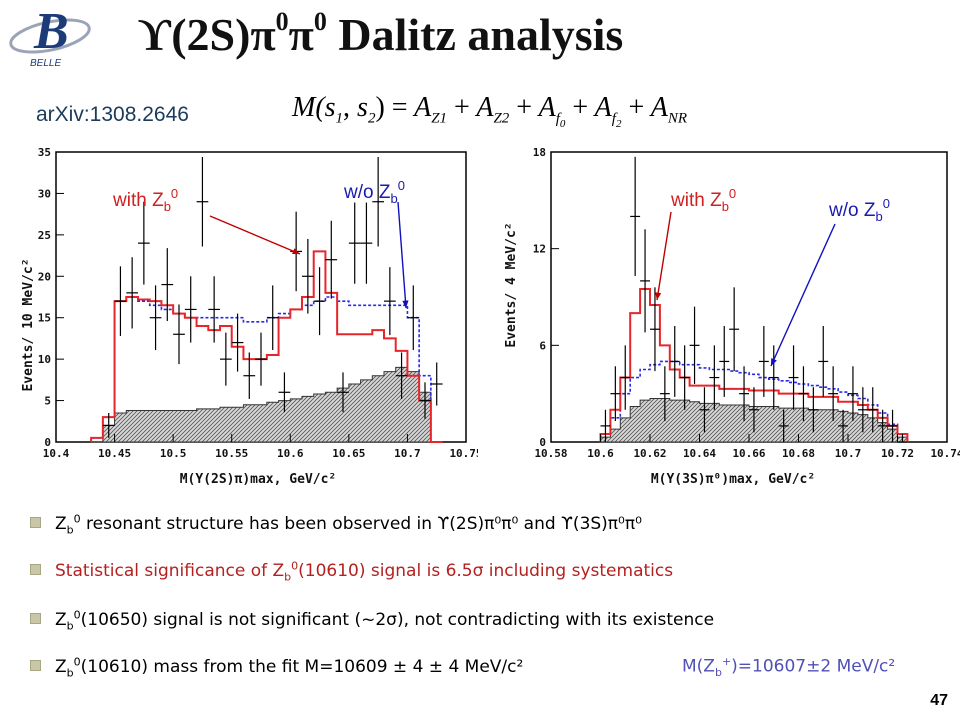 The width and height of the screenshot is (960, 720). I want to click on svg-text: B, so click(51, 32).